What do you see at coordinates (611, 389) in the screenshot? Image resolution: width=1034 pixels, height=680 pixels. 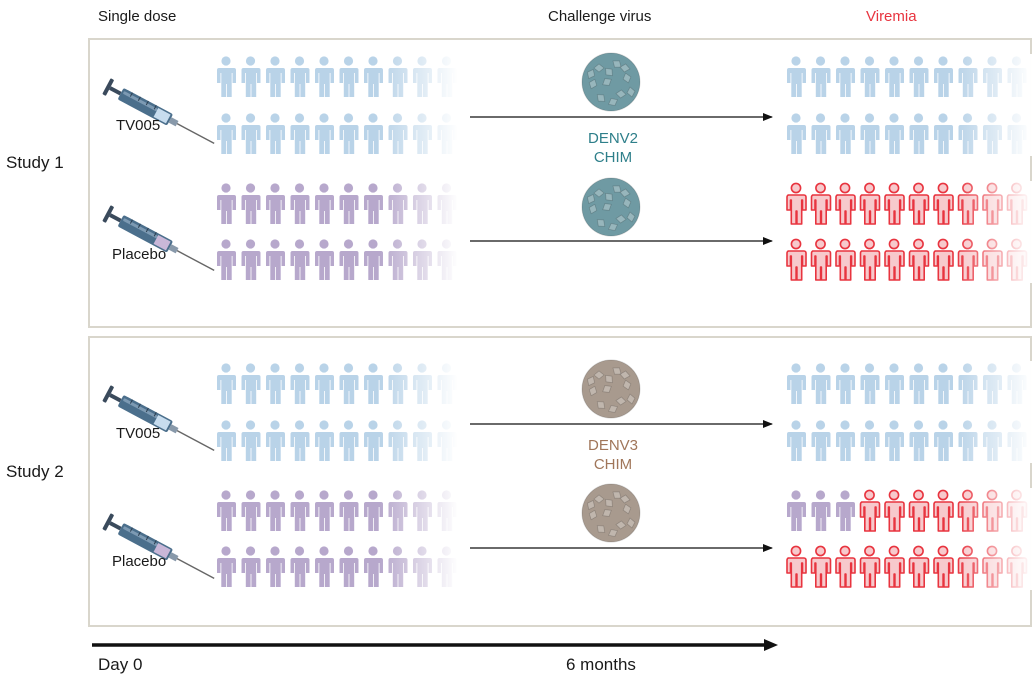 I see `study-2-vaccine-virus-icon` at bounding box center [611, 389].